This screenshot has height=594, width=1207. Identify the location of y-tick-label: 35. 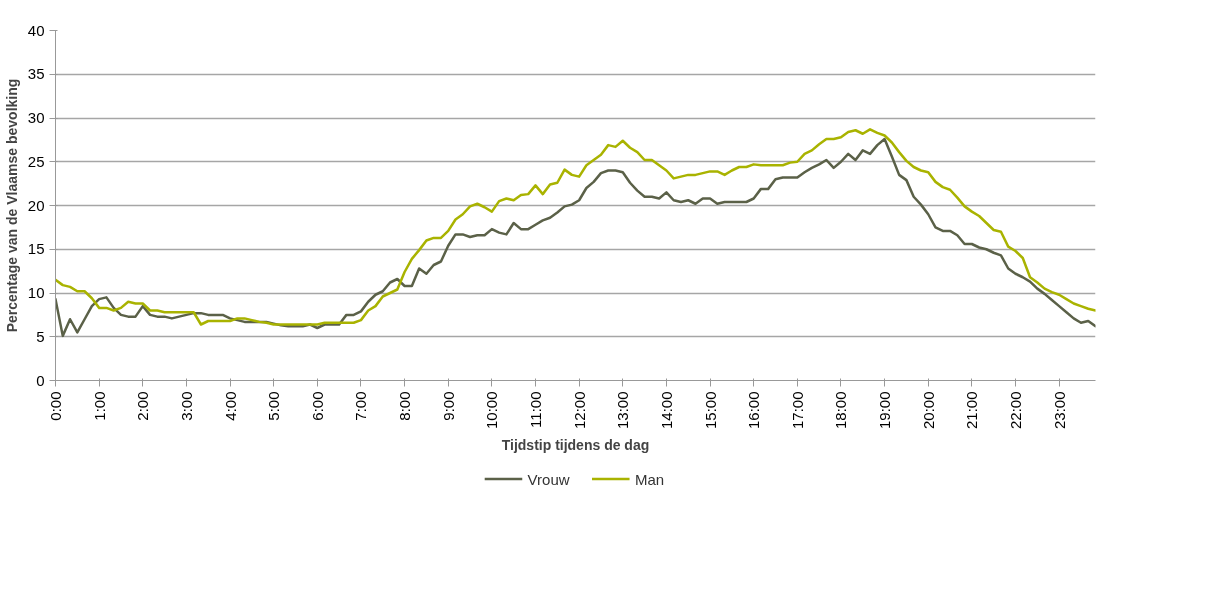
(36, 74).